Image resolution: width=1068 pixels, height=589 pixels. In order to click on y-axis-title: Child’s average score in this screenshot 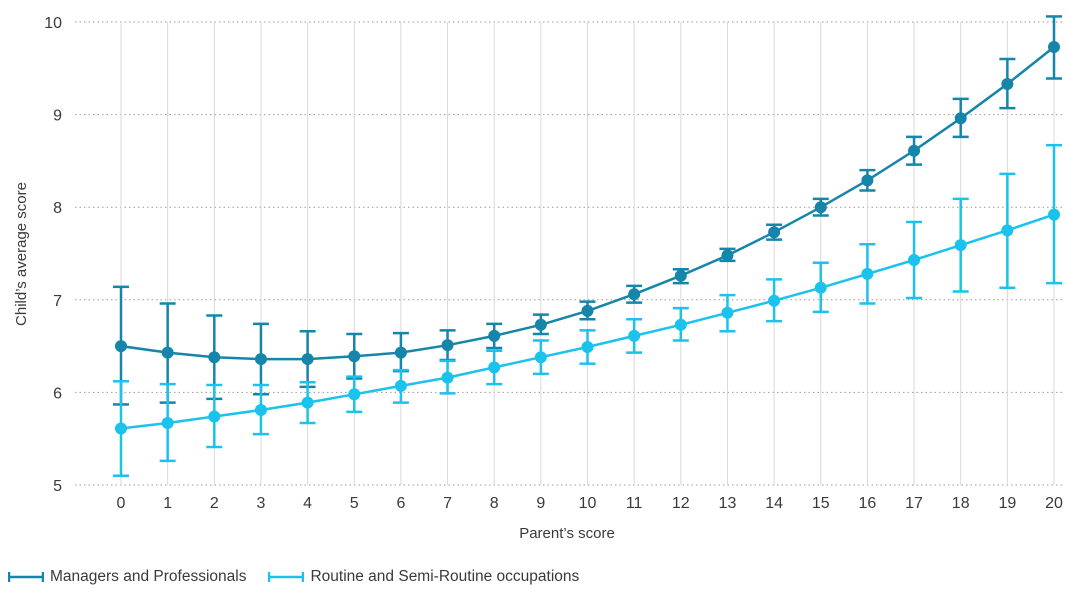, I will do `click(21, 254)`.